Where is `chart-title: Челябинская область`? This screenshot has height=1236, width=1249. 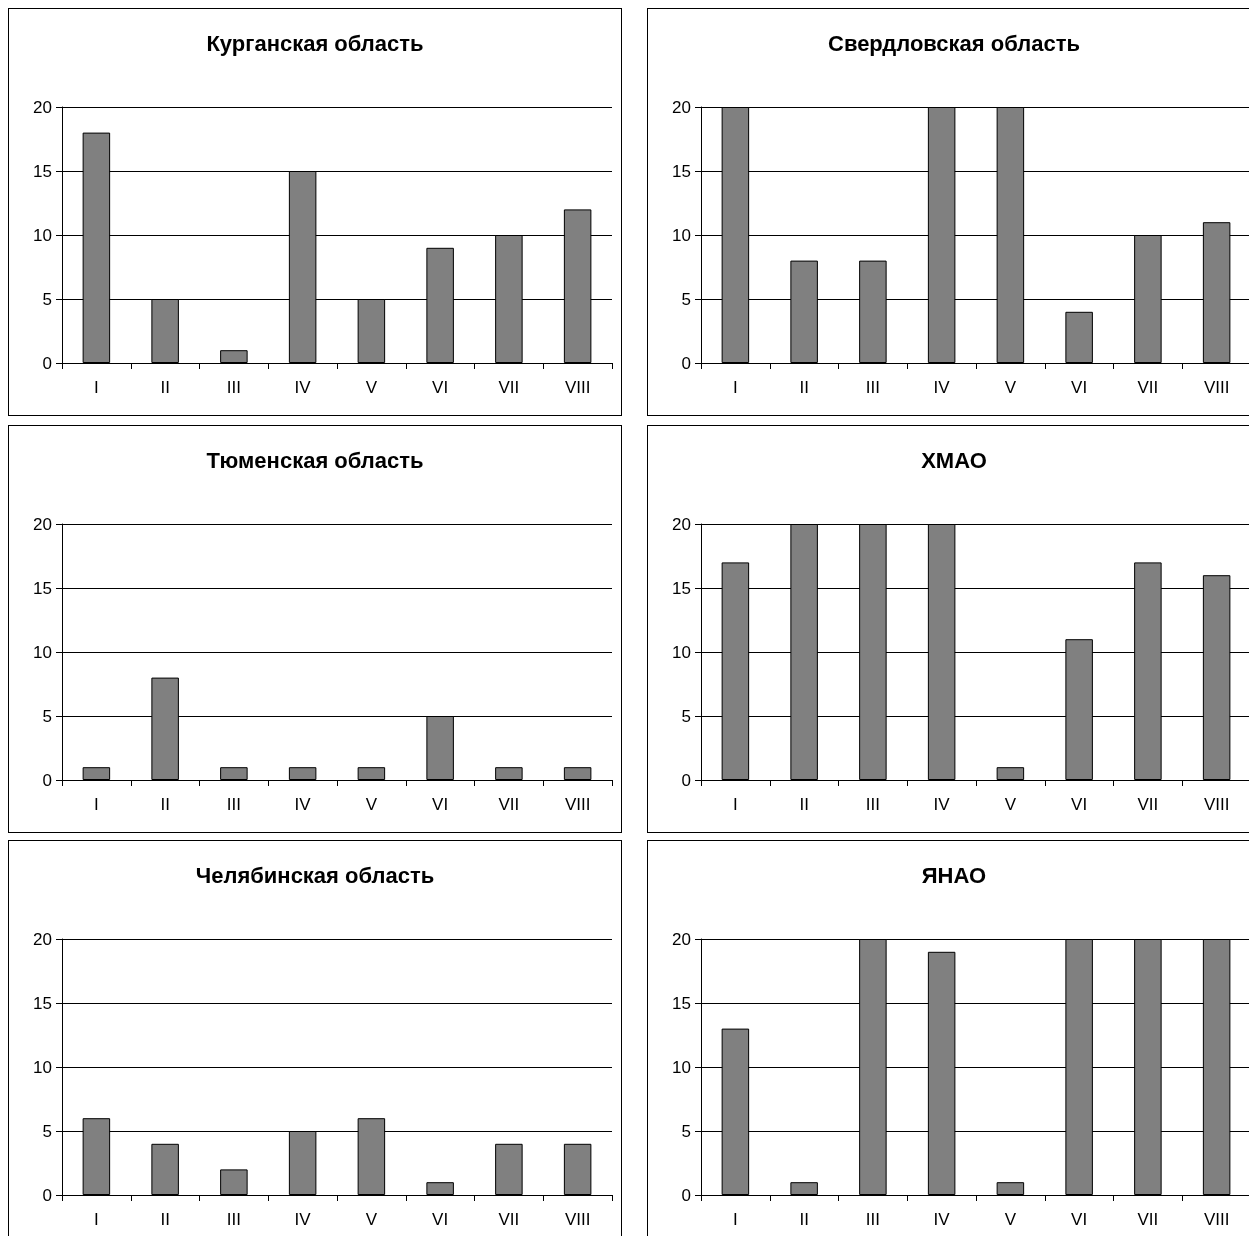 chart-title: Челябинская область is located at coordinates (315, 875).